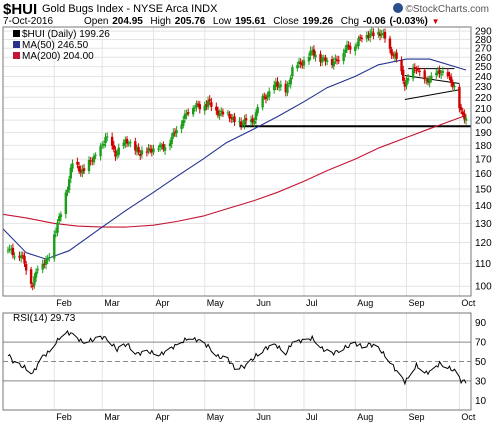 This screenshot has height=425, width=497. Describe the element at coordinates (481, 343) in the screenshot. I see `rsi-tick-label: 70` at that location.